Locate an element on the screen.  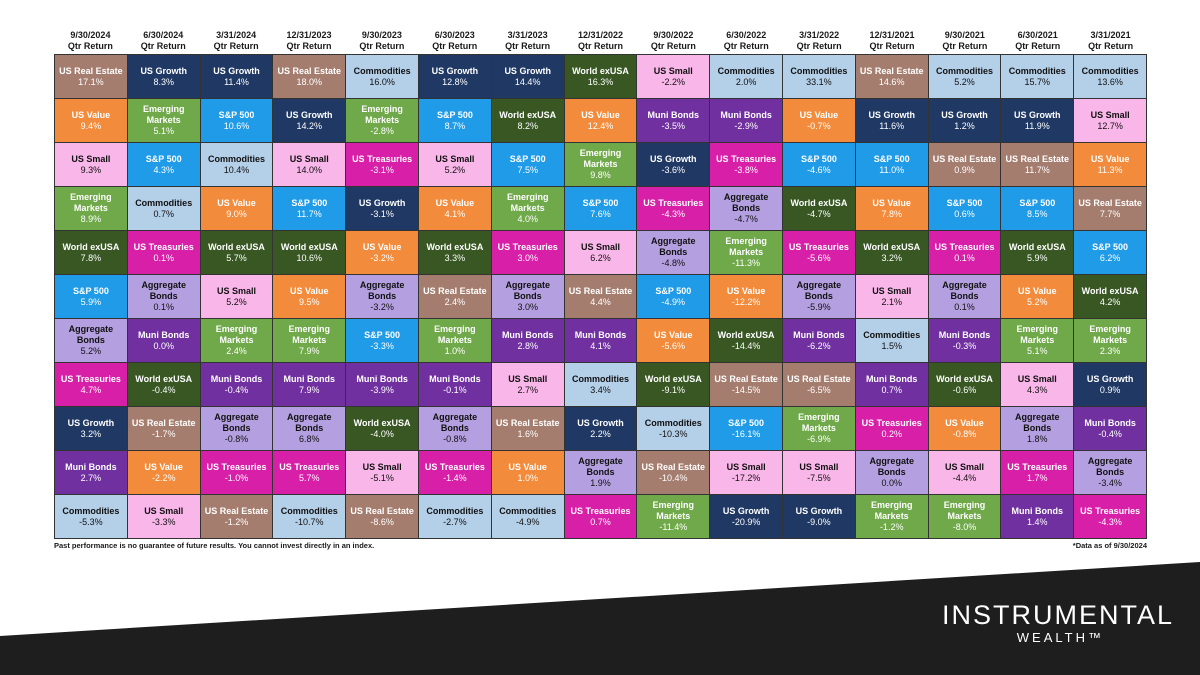
return-value-label: 2.4% is located at coordinates (455, 301).